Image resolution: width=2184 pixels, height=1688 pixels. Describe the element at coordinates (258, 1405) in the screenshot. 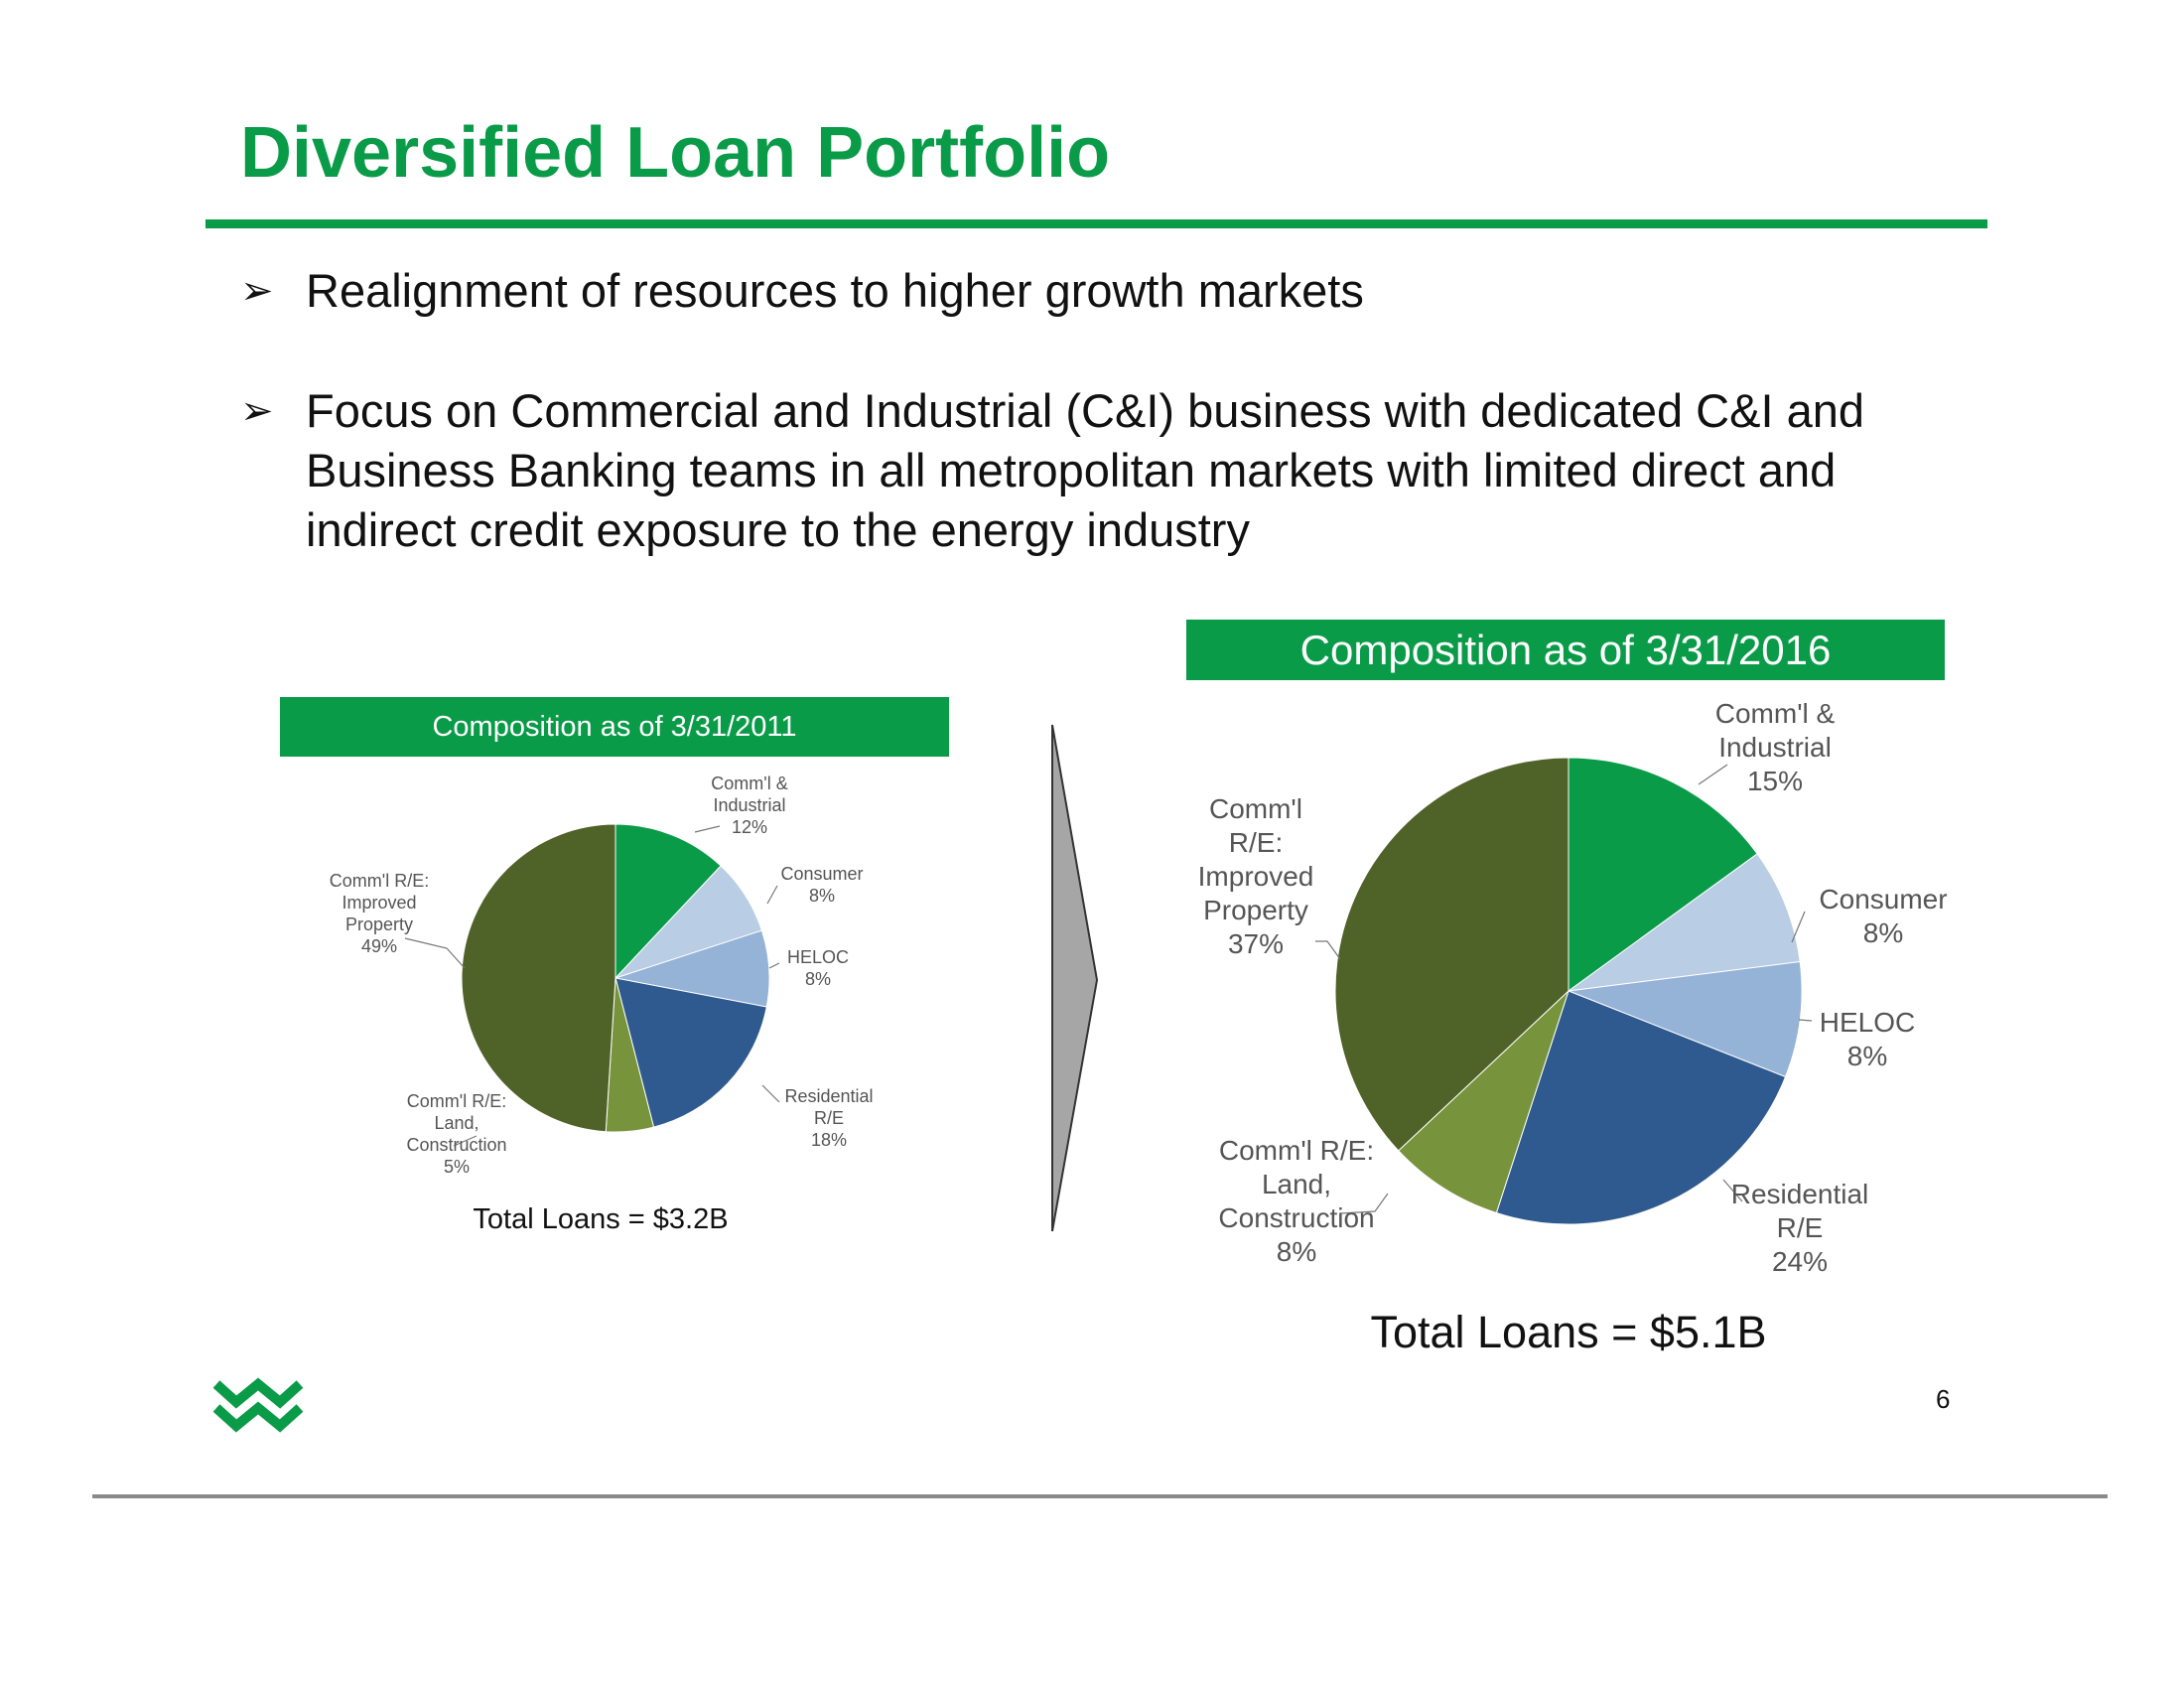

I see `double-chevron-w-logo-icon` at that location.